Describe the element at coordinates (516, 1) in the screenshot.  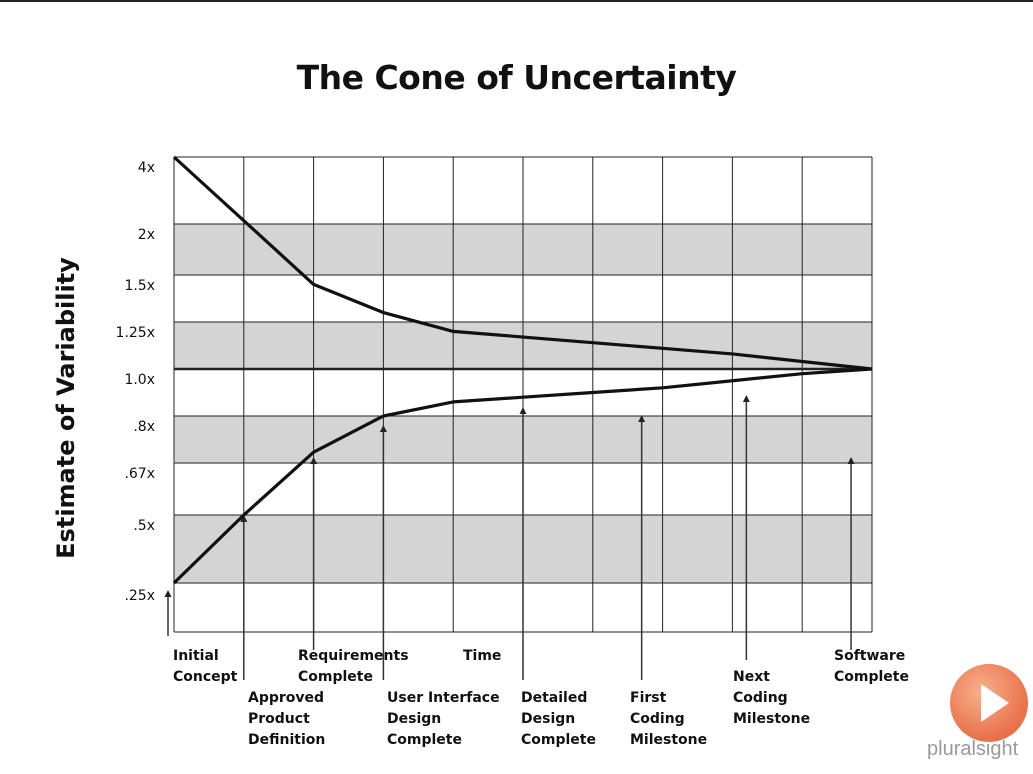
I see `top-border` at that location.